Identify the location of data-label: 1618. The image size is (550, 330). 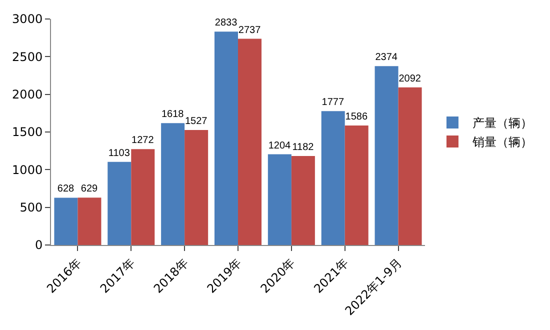
(172, 114).